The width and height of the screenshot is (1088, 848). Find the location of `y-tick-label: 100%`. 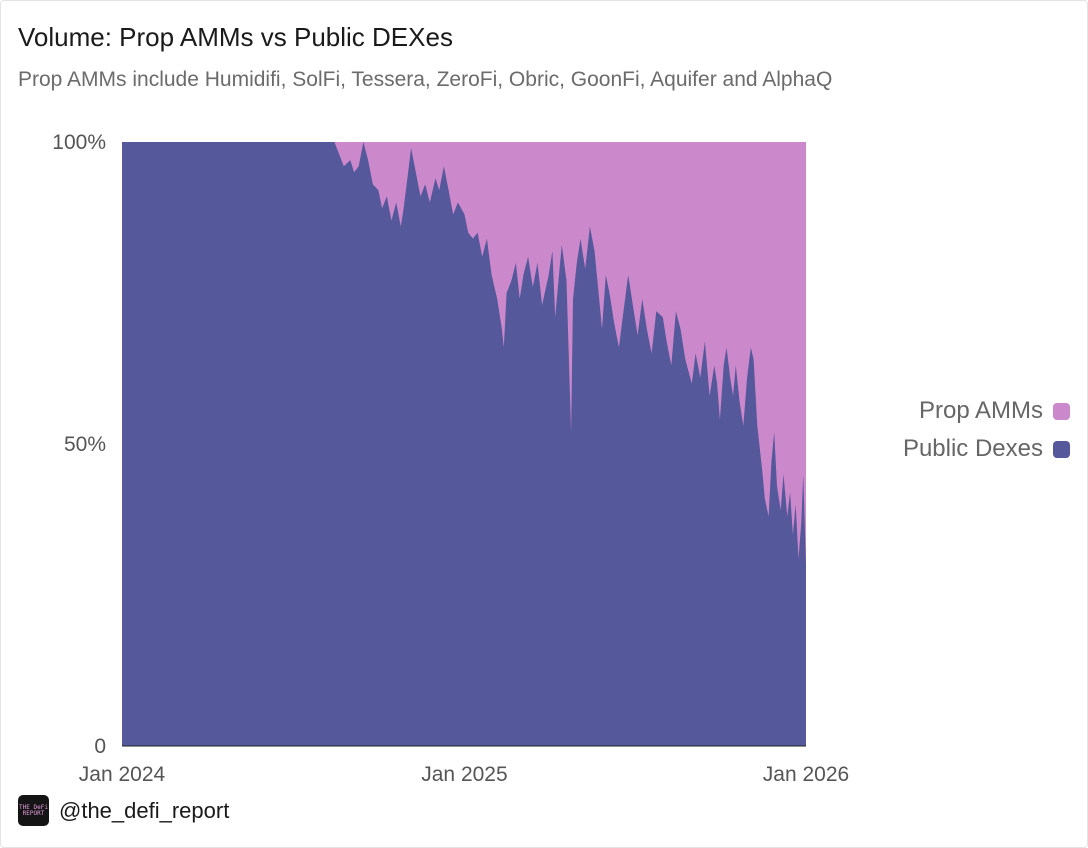

y-tick-label: 100% is located at coordinates (79, 142).